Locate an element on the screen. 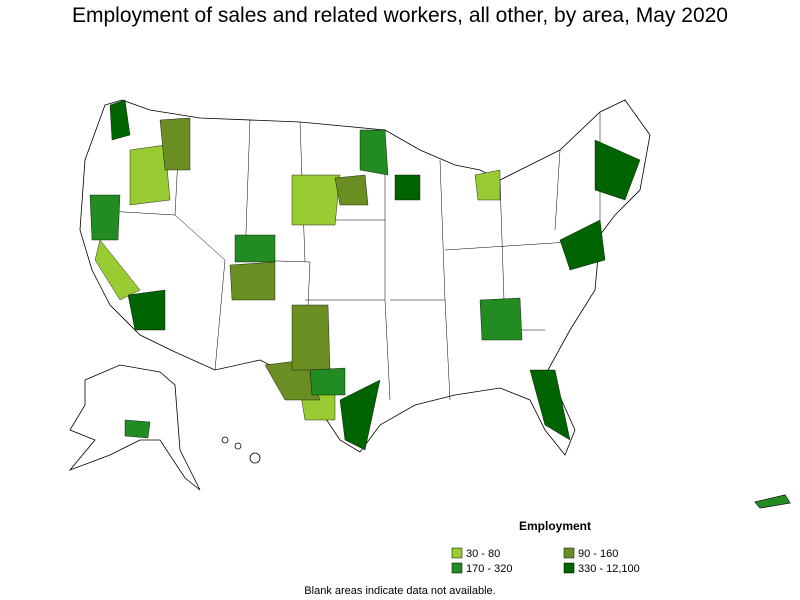  legend-label: 90 - 160 is located at coordinates (598, 554).